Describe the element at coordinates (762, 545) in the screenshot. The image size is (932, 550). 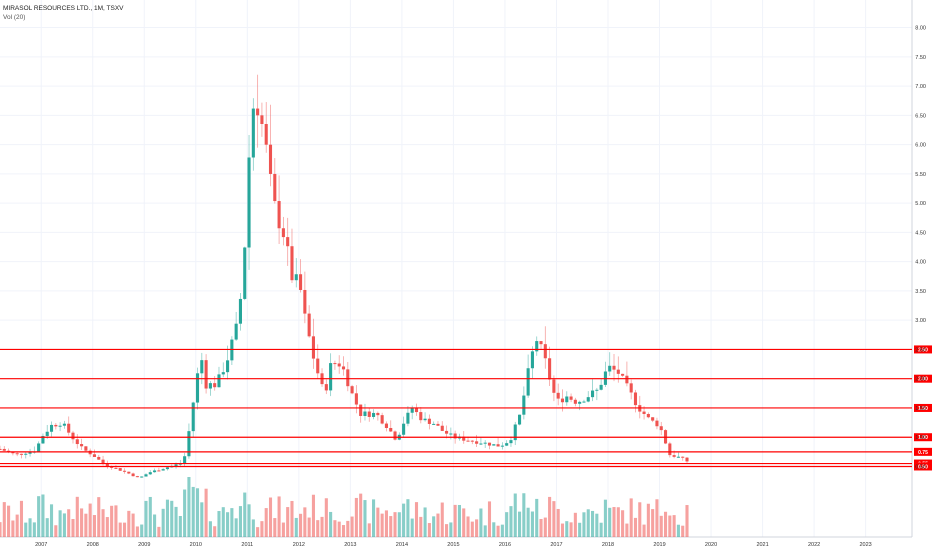
I see `time-tick-label: 2021` at that location.